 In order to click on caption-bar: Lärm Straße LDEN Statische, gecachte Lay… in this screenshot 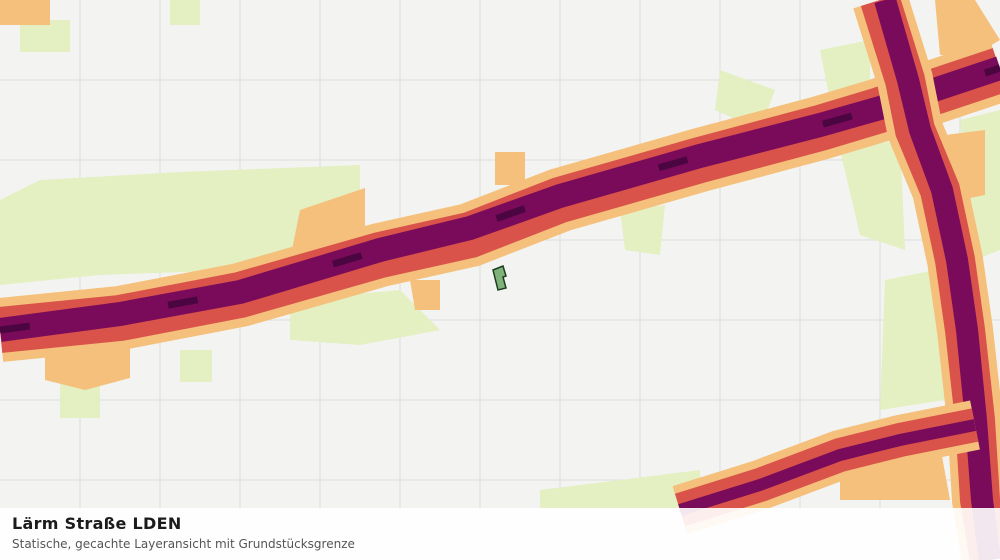, I will do `click(500, 534)`.